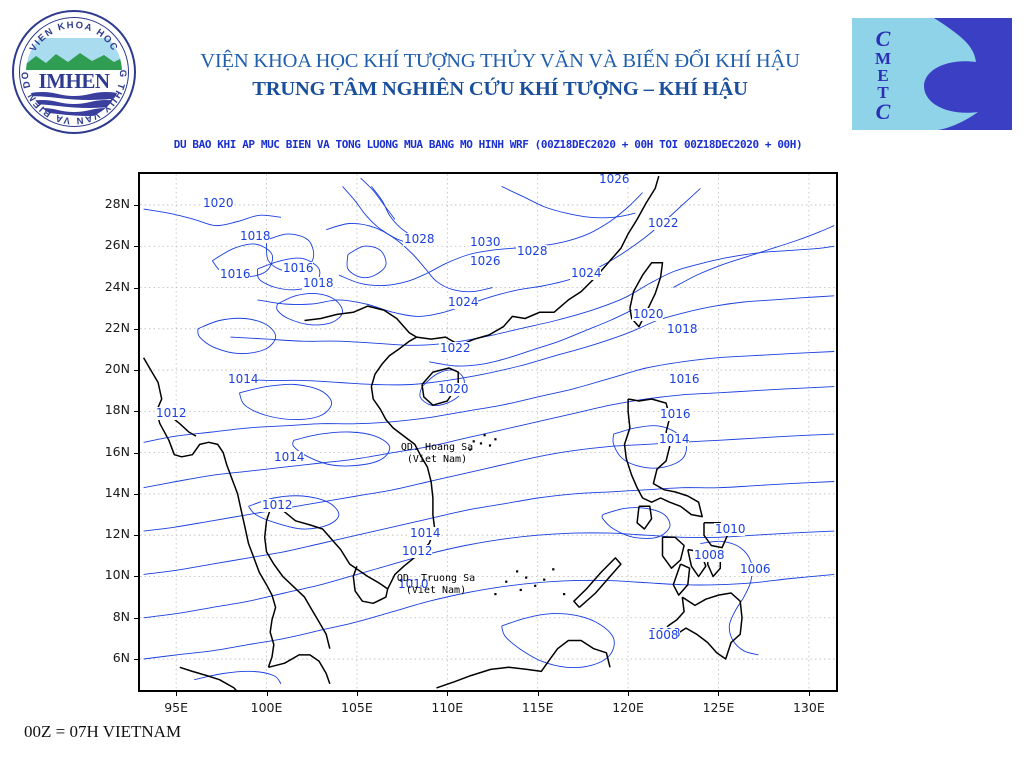 This screenshot has width=1024, height=768. Describe the element at coordinates (117, 203) in the screenshot. I see `y-axis-label-28N: 28N` at that location.